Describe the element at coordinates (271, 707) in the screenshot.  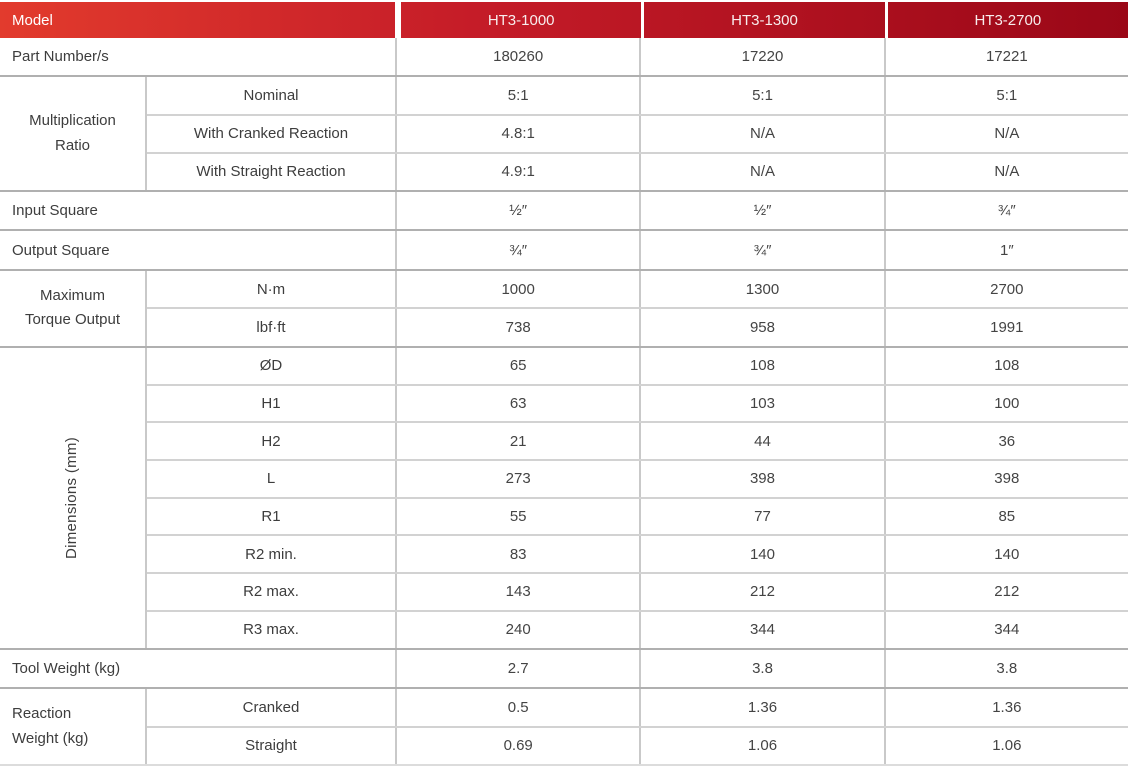
I see `subrow-label: Cranked` at that location.